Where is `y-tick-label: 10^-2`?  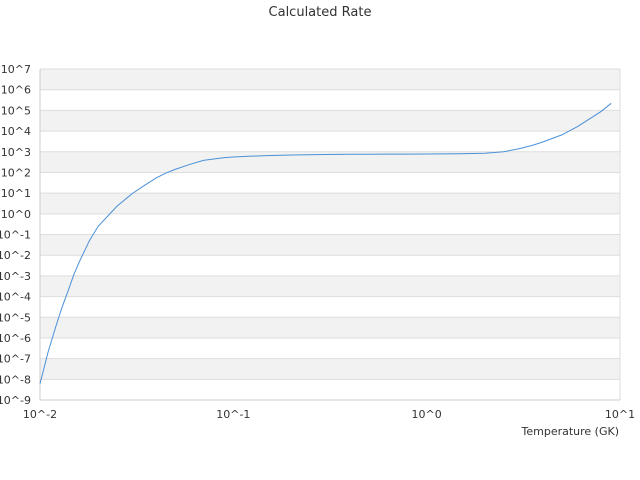
y-tick-label: 10^-2 is located at coordinates (15, 255).